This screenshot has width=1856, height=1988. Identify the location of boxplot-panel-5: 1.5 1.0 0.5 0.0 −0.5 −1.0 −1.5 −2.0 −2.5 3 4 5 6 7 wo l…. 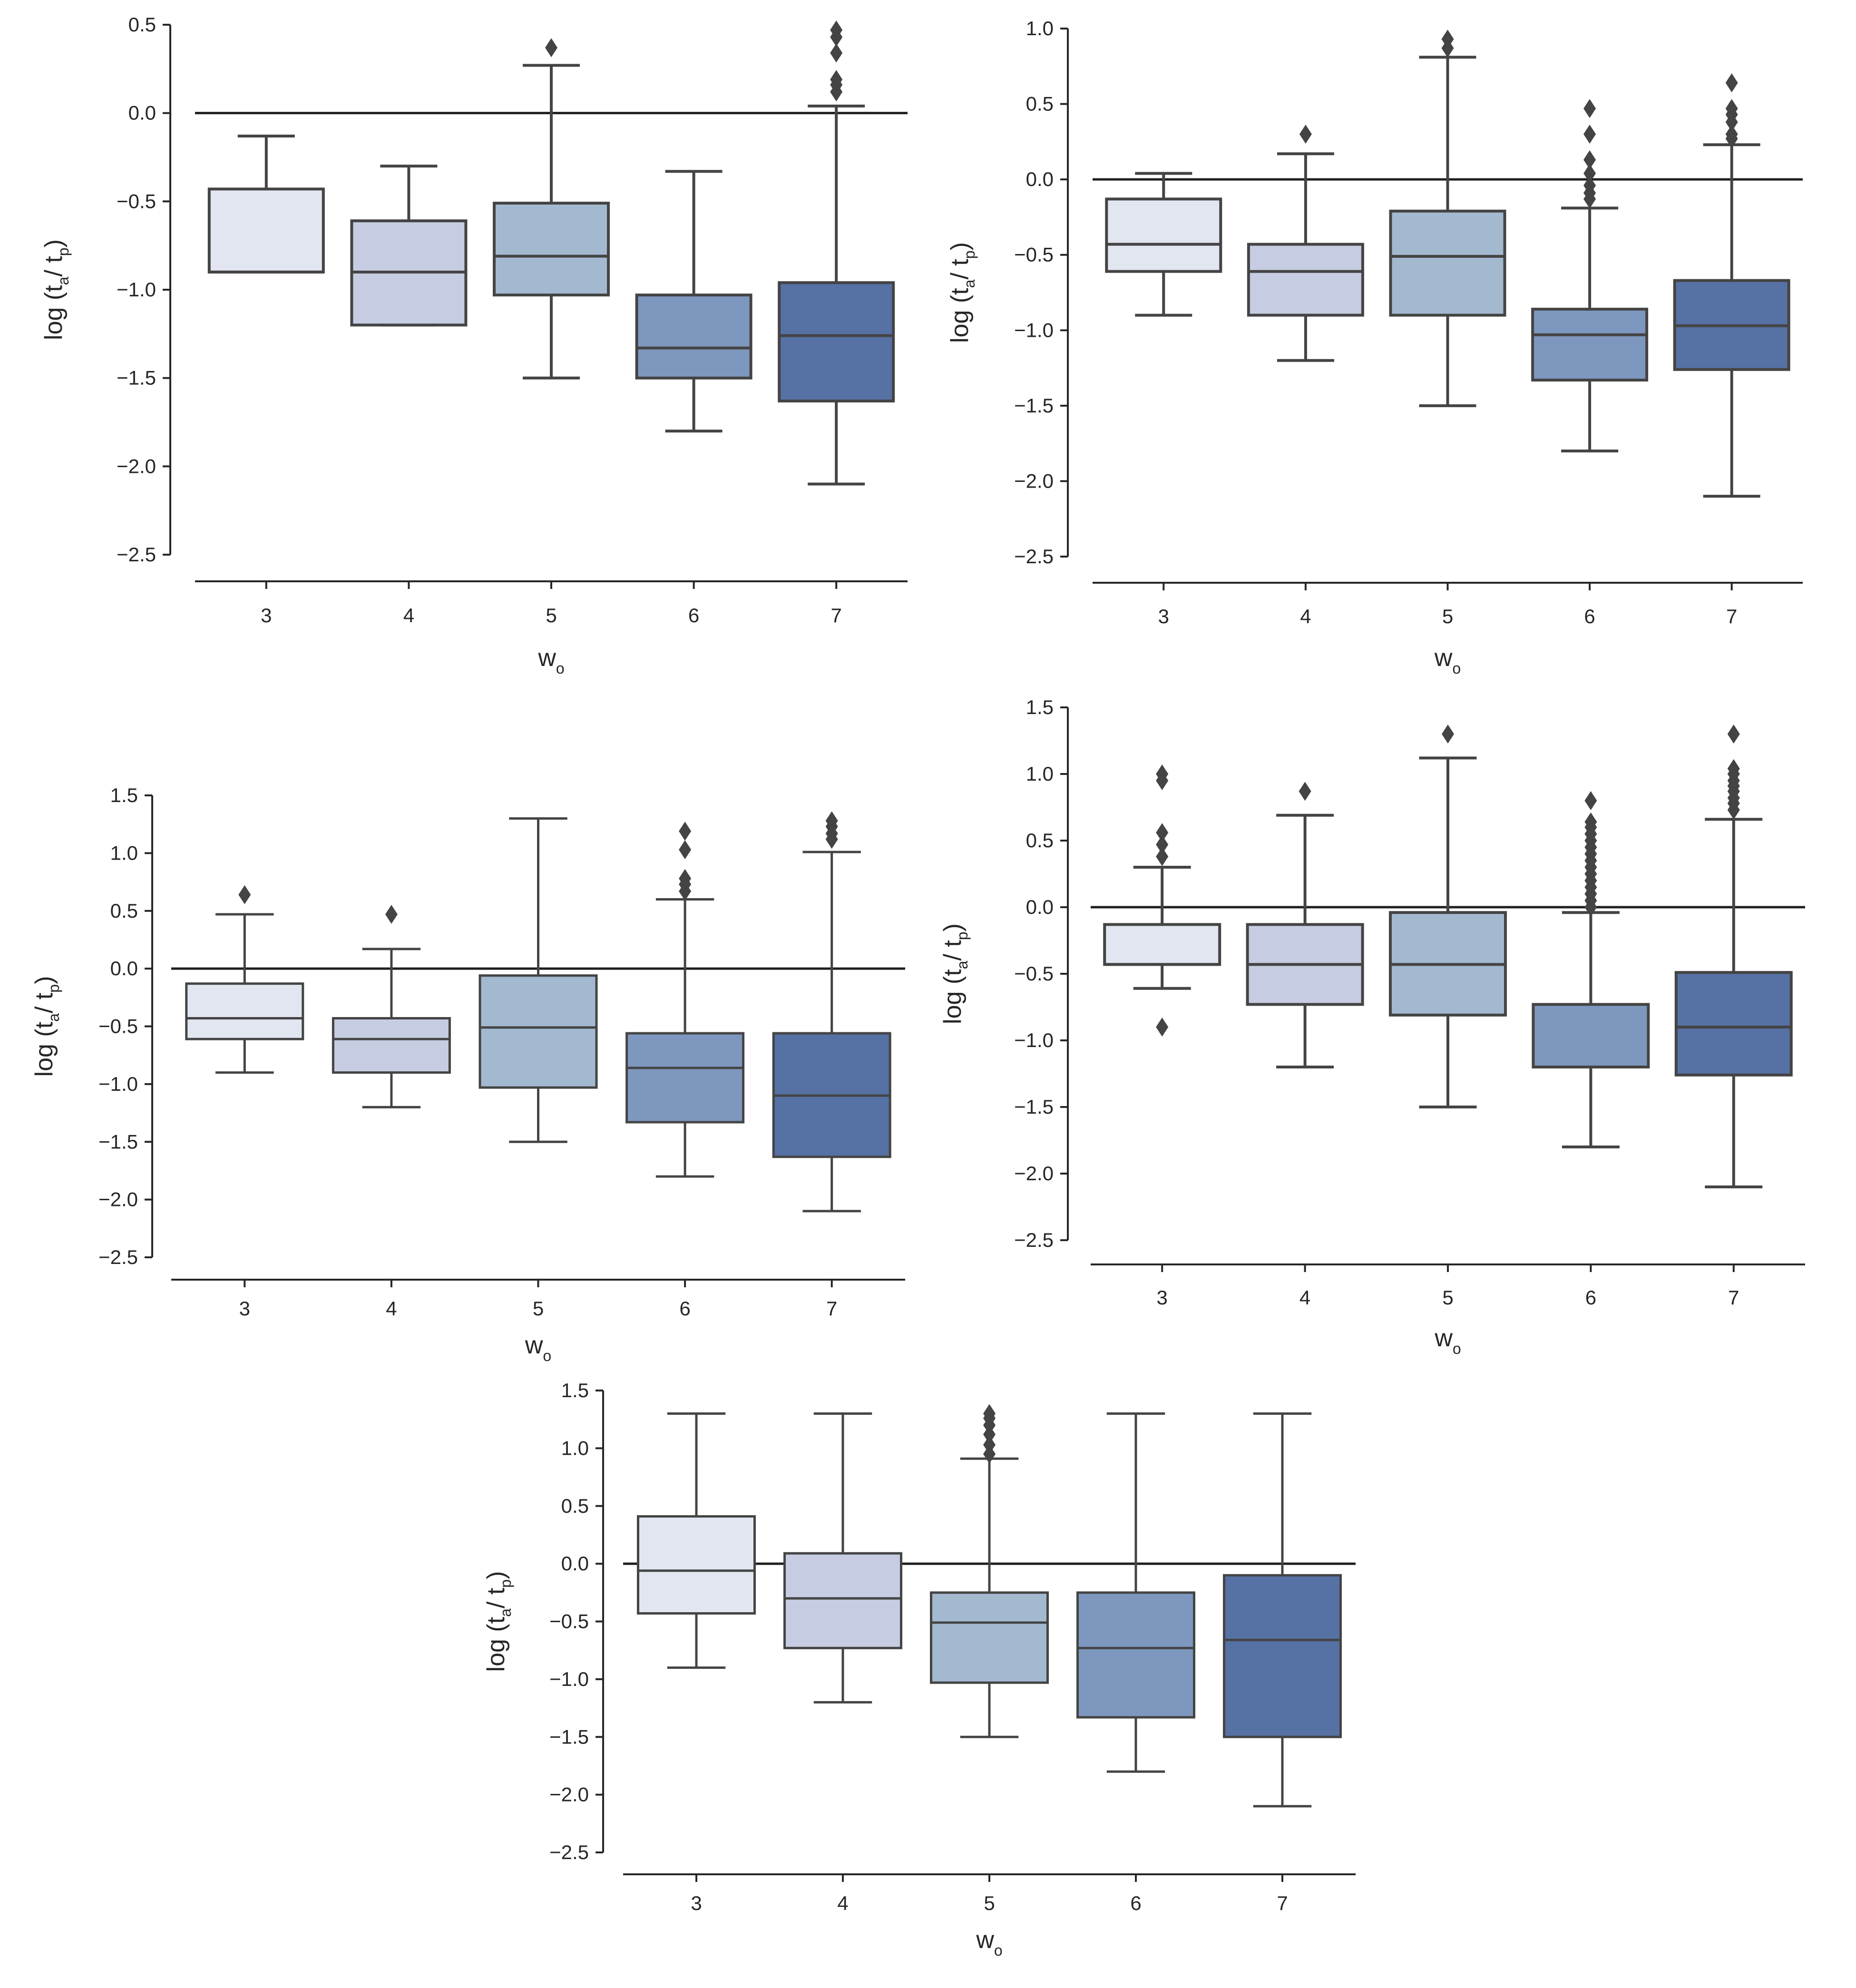
(919, 1669).